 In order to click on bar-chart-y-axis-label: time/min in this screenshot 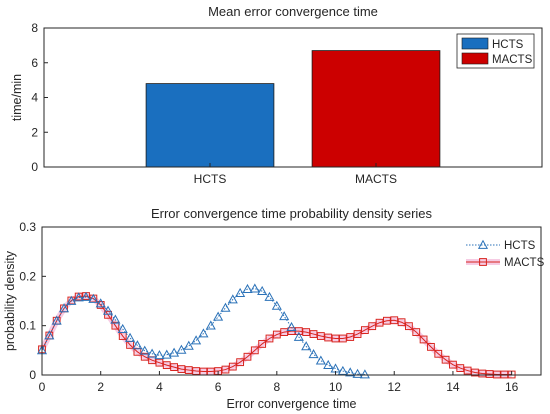, I will do `click(17, 97)`.